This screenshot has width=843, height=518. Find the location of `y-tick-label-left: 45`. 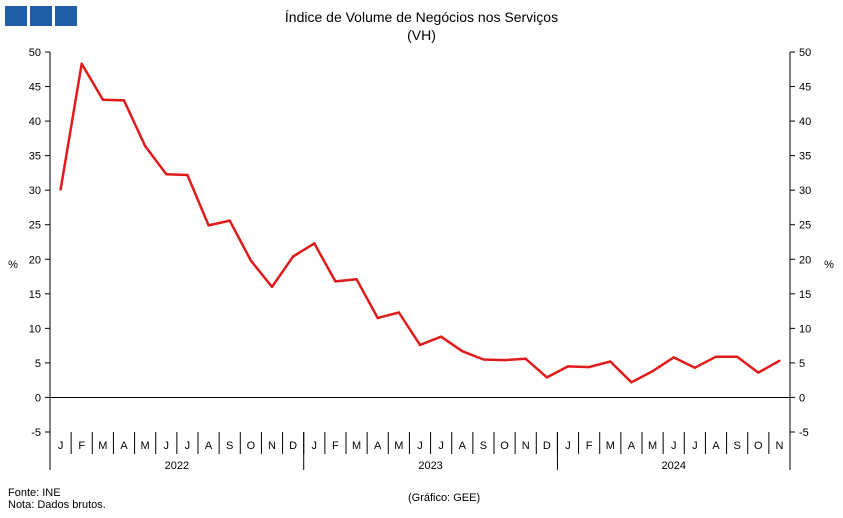

y-tick-label-left: 45 is located at coordinates (35, 88).